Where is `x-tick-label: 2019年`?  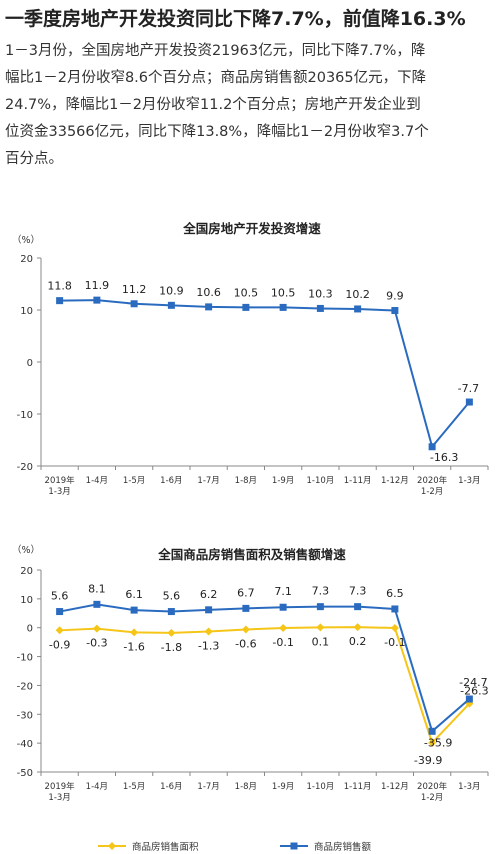
x-tick-label: 2019年 is located at coordinates (60, 786).